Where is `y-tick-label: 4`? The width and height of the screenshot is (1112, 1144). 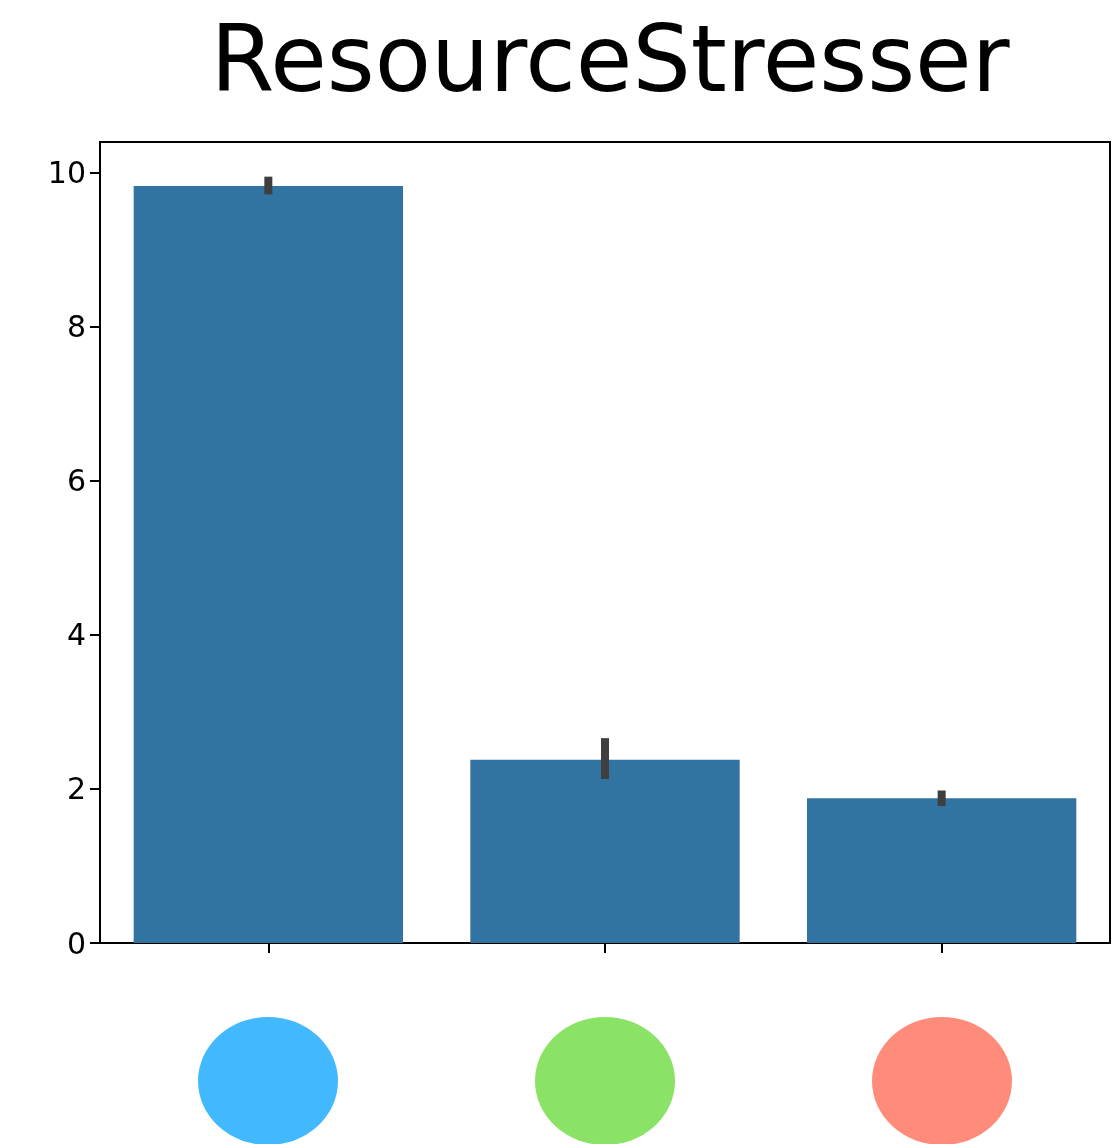 y-tick-label: 4 is located at coordinates (76, 635).